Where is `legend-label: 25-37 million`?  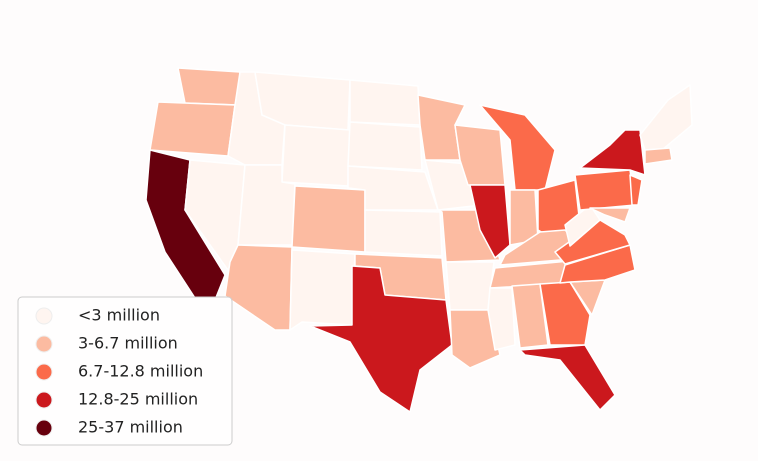
legend-label: 25-37 million is located at coordinates (130, 427).